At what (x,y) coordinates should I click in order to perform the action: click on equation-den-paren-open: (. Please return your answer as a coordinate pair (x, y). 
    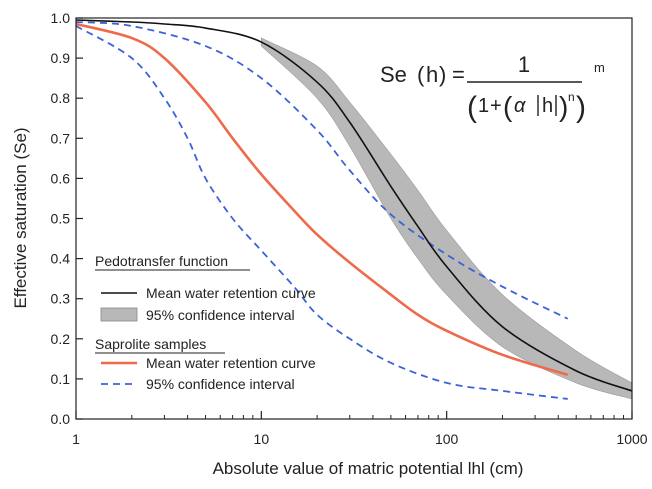
    Looking at the image, I should click on (472, 107).